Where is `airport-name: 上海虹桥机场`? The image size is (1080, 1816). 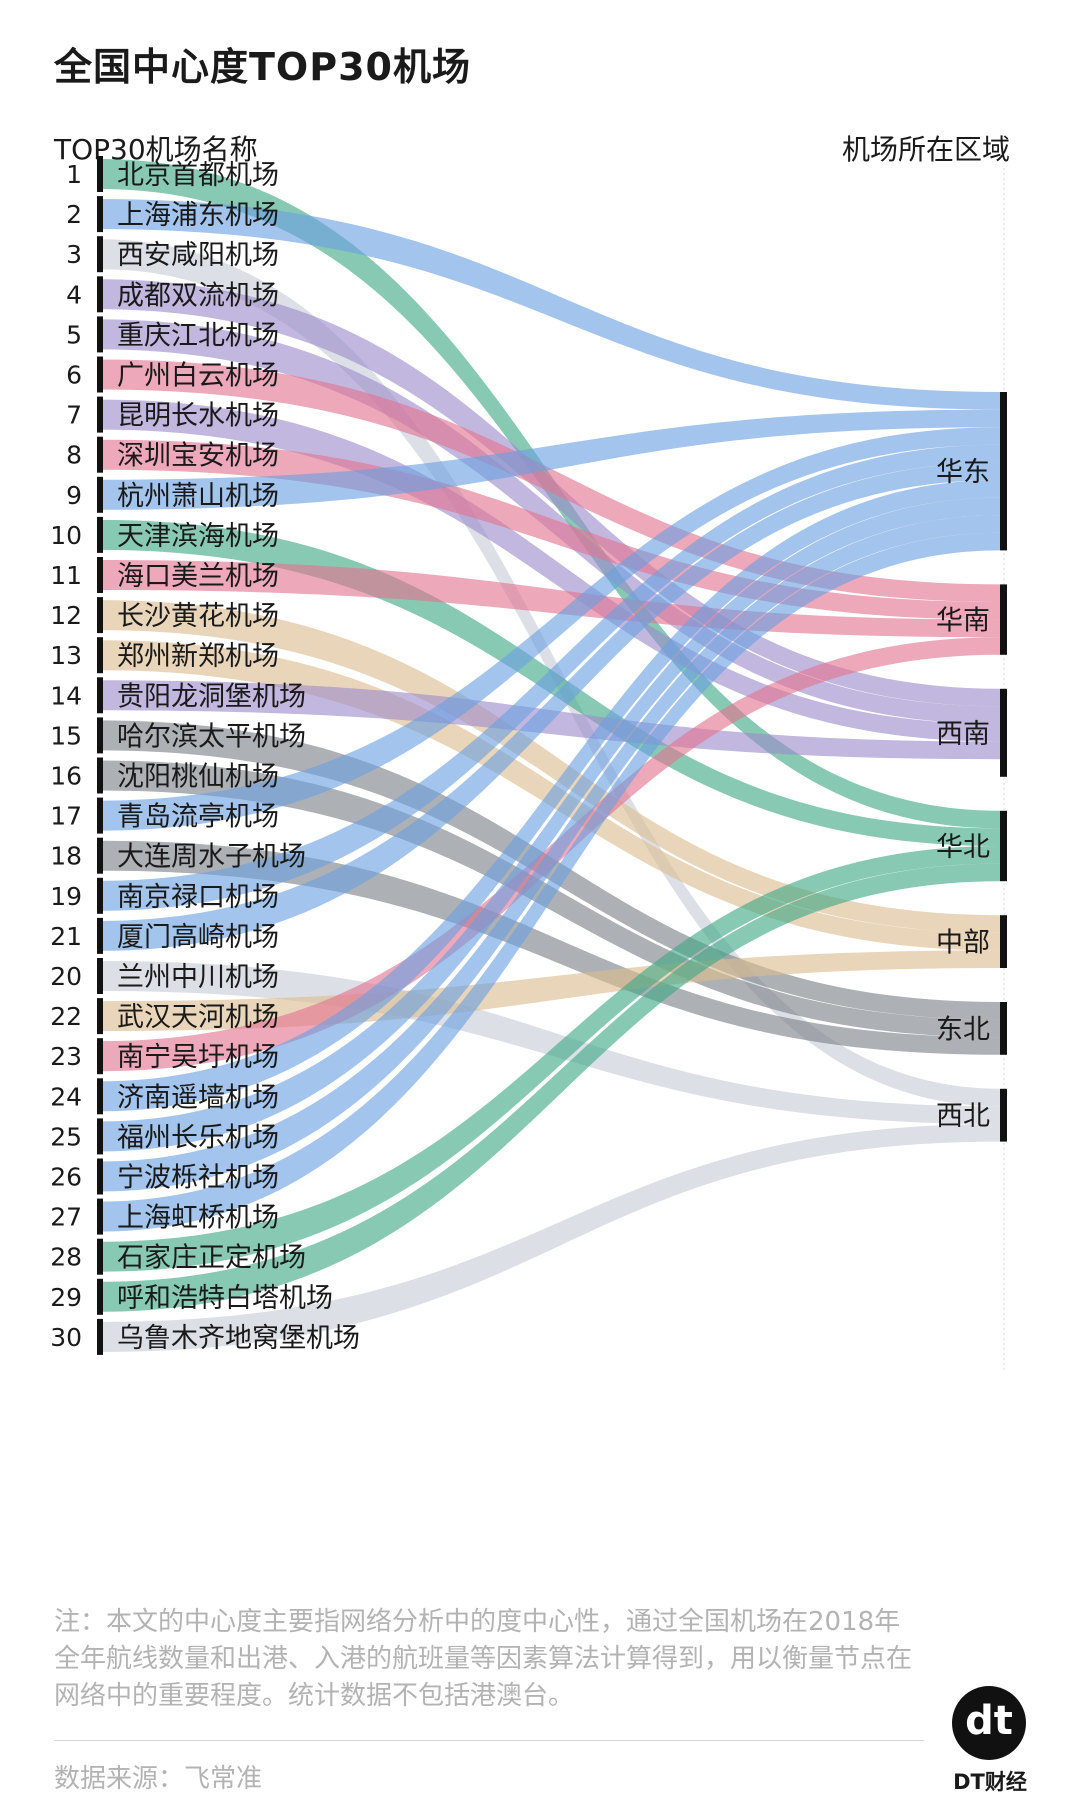
airport-name: 上海虹桥机场 is located at coordinates (198, 1218).